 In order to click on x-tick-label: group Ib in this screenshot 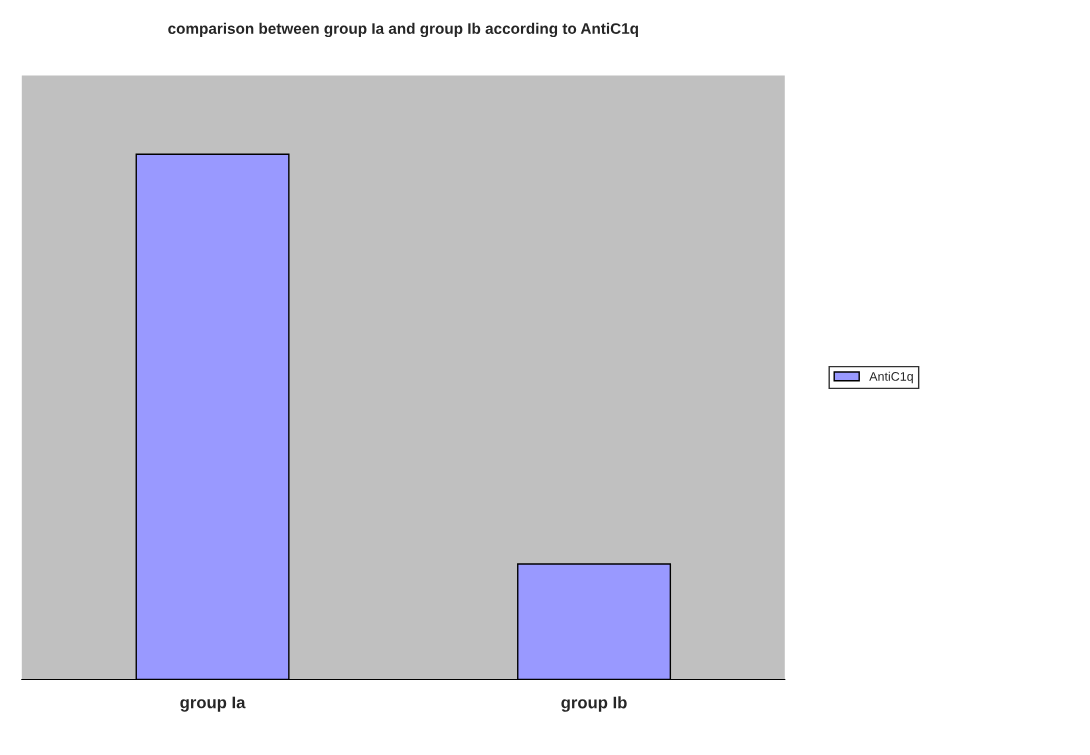, I will do `click(594, 704)`.